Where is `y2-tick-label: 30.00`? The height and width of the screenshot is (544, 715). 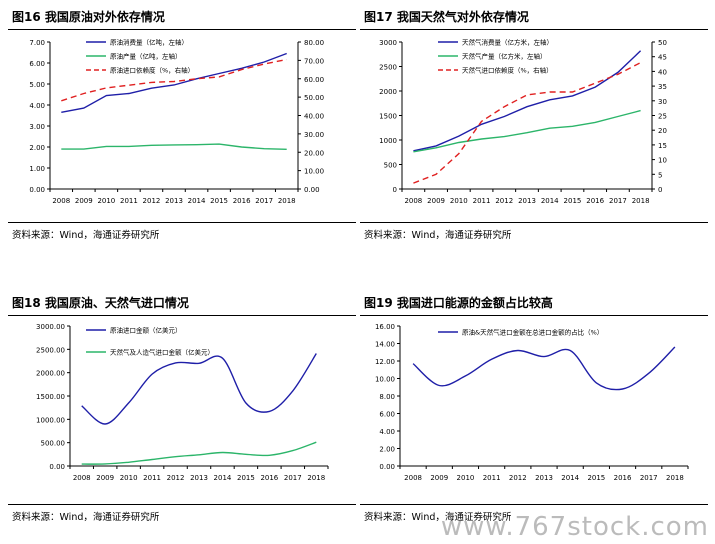 y2-tick-label: 30.00 is located at coordinates (314, 135).